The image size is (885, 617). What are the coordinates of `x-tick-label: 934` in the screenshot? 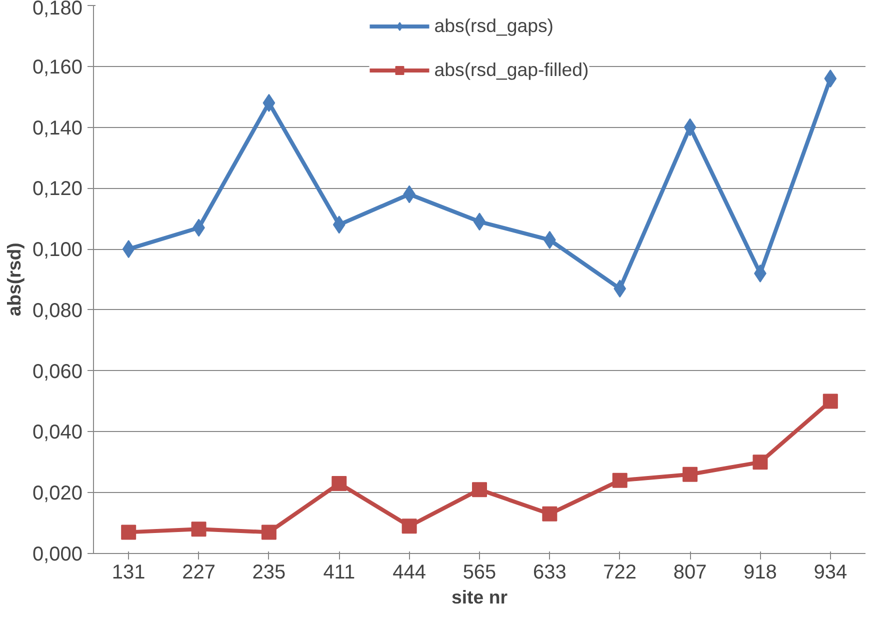 It's located at (831, 573).